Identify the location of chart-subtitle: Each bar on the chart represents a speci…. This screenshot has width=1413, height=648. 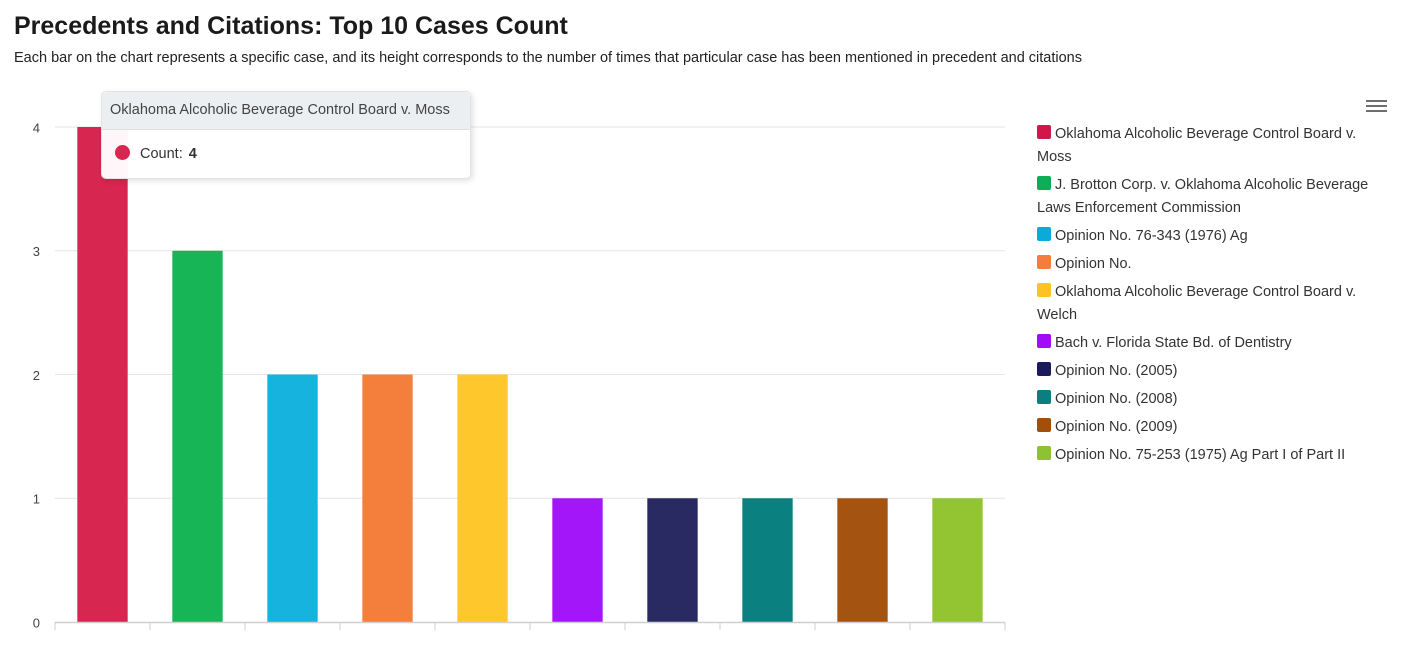
(548, 58).